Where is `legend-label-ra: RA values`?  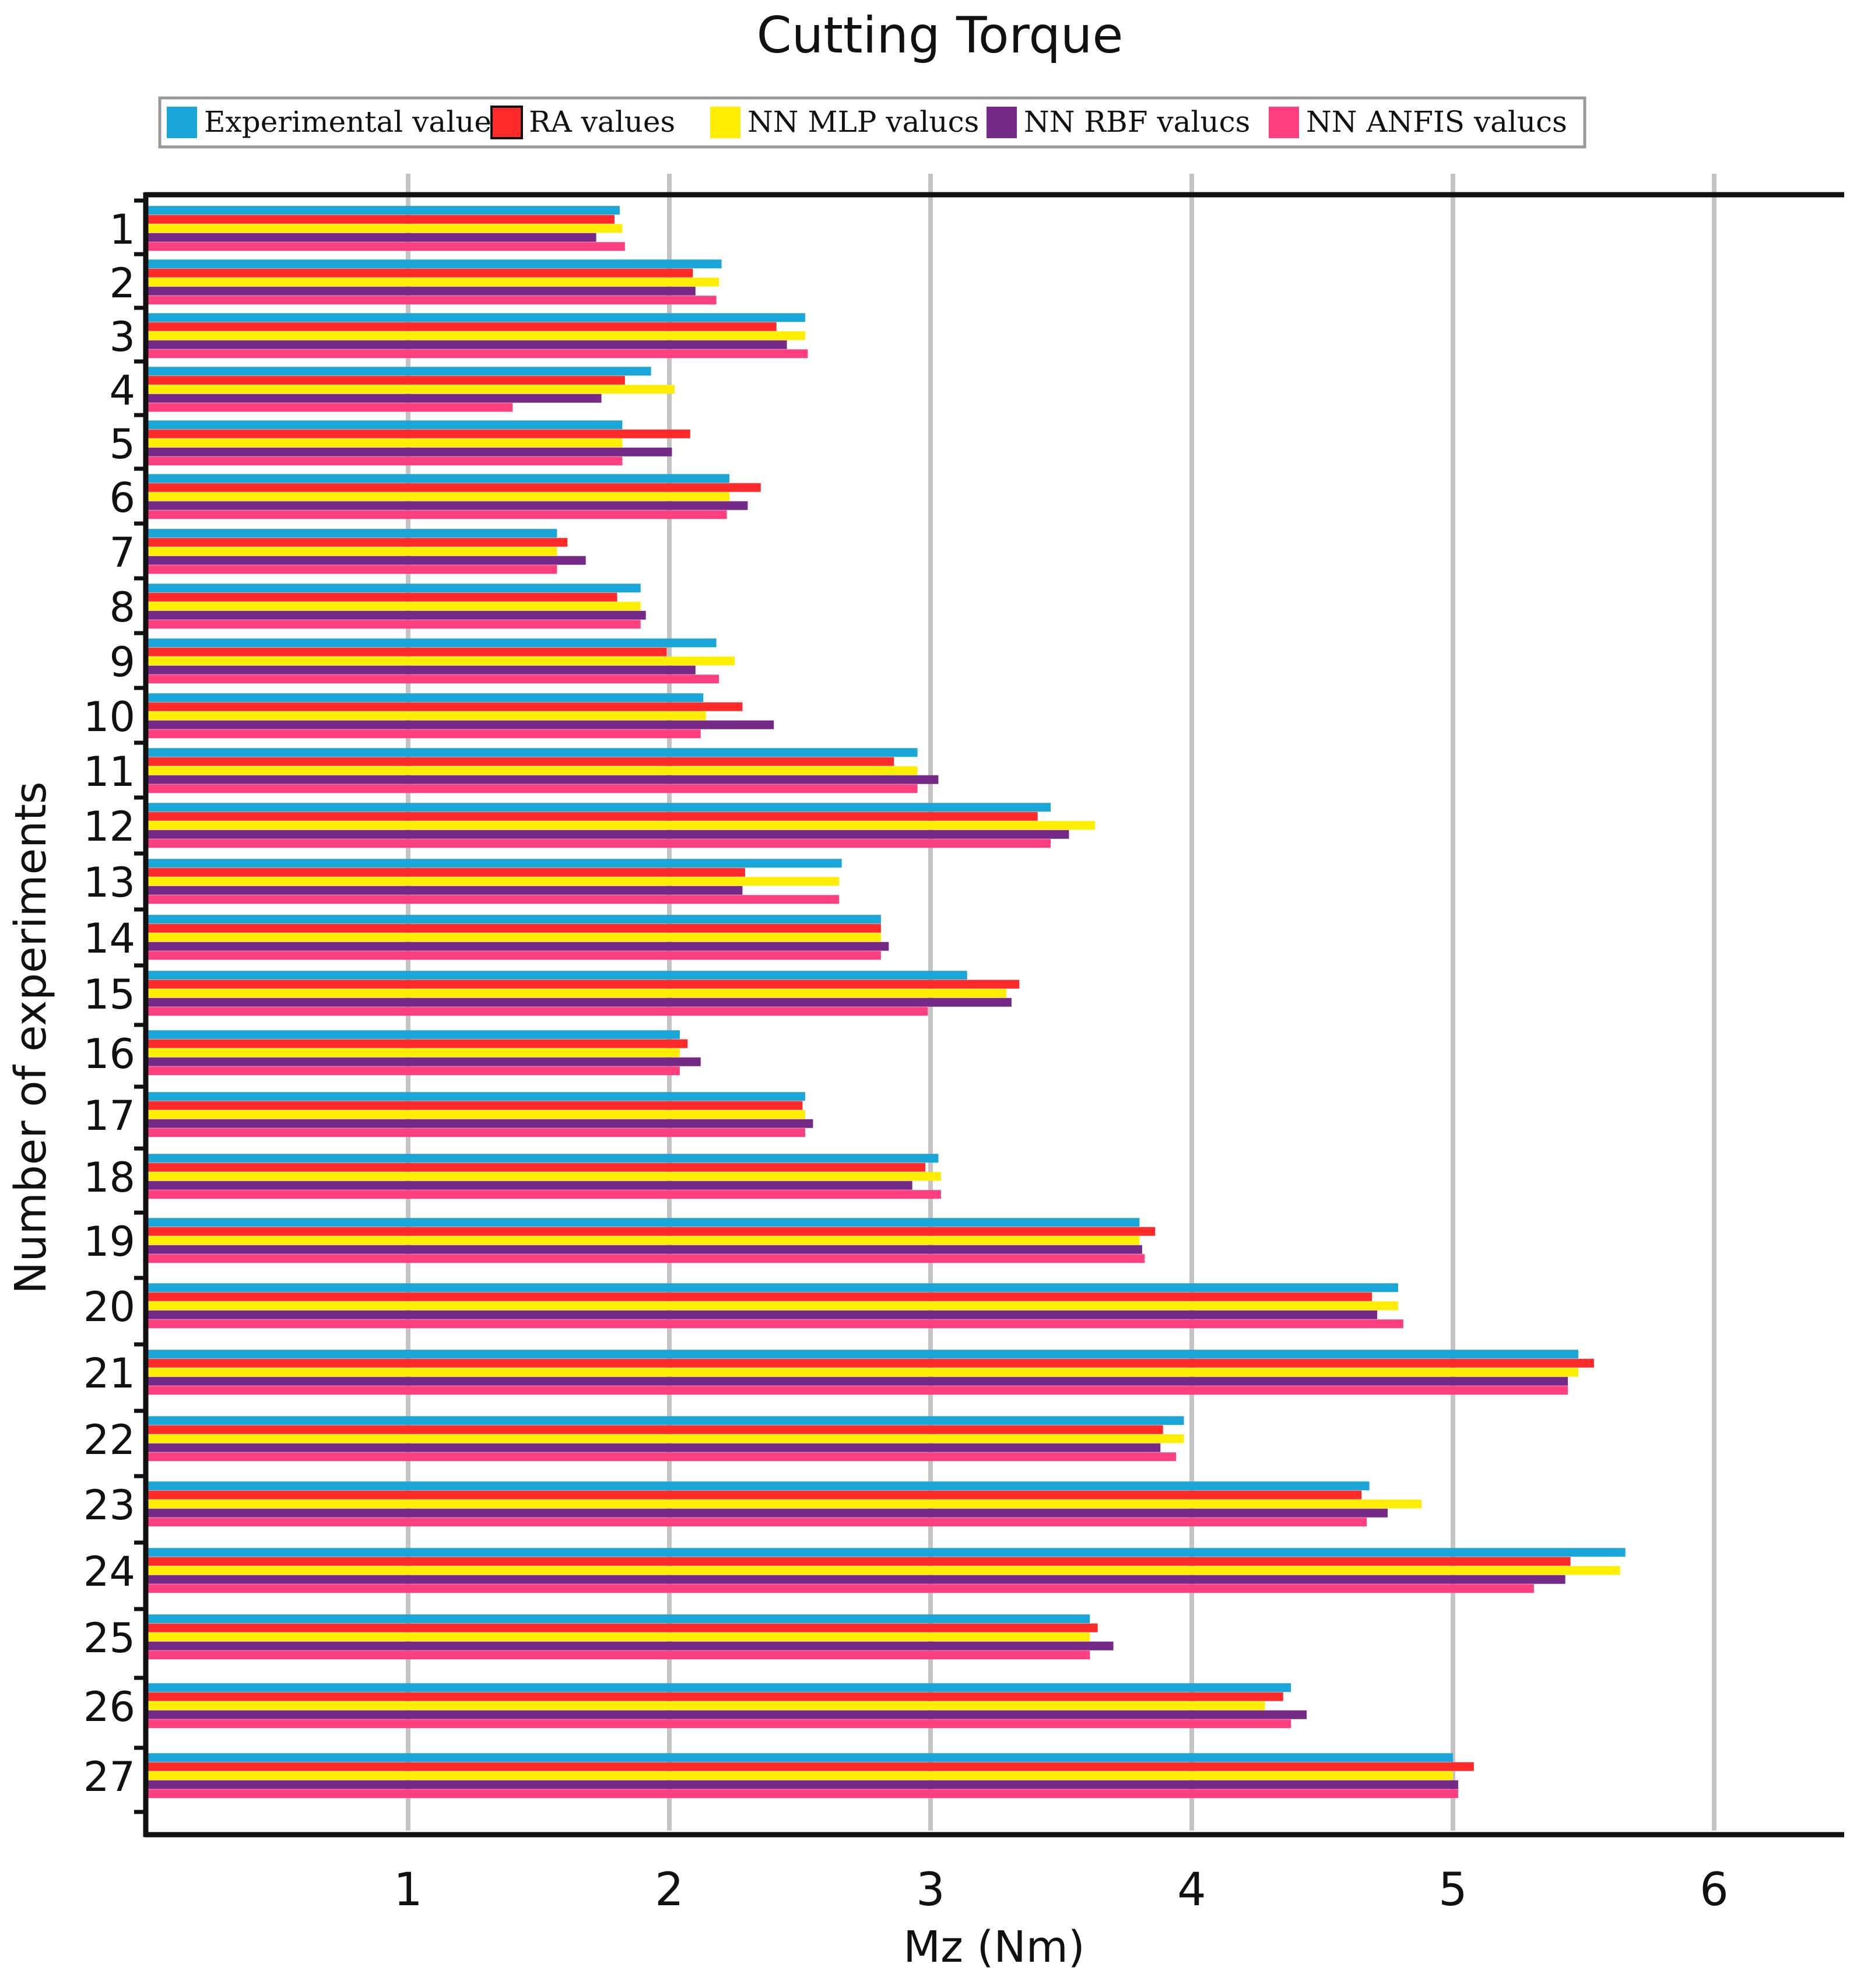 legend-label-ra: RA values is located at coordinates (602, 122).